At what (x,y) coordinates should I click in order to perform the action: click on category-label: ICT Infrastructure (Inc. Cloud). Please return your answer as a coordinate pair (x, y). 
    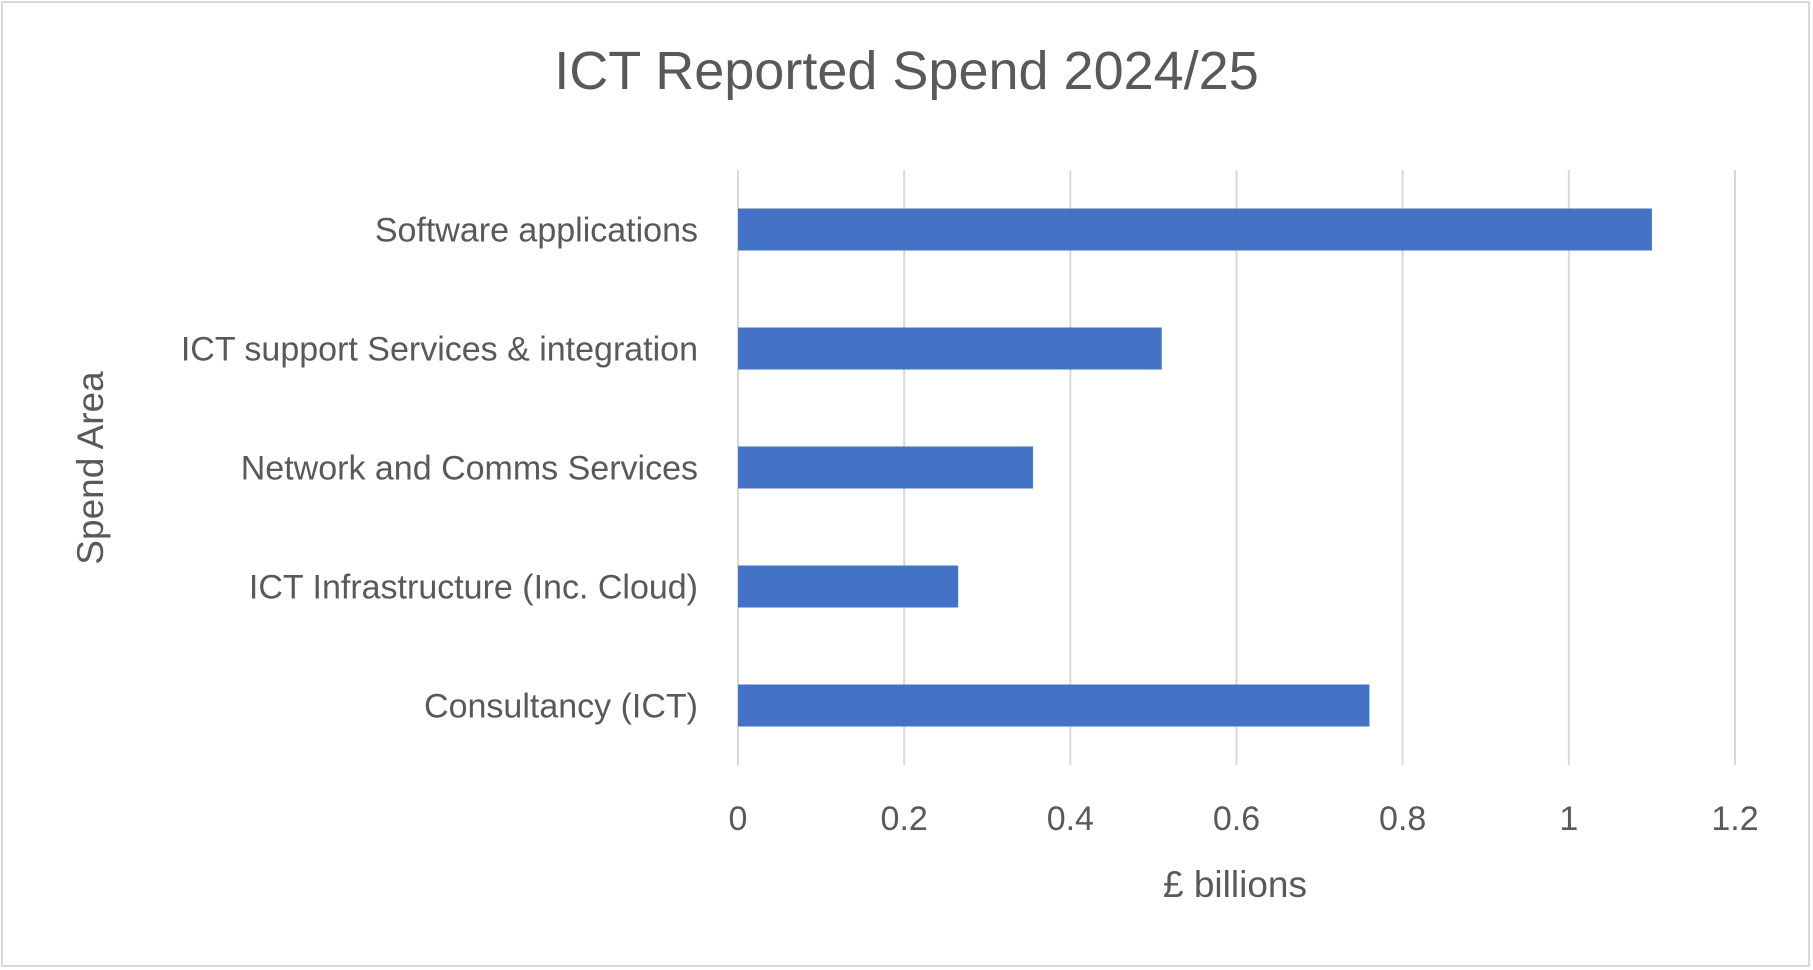
    Looking at the image, I should click on (473, 588).